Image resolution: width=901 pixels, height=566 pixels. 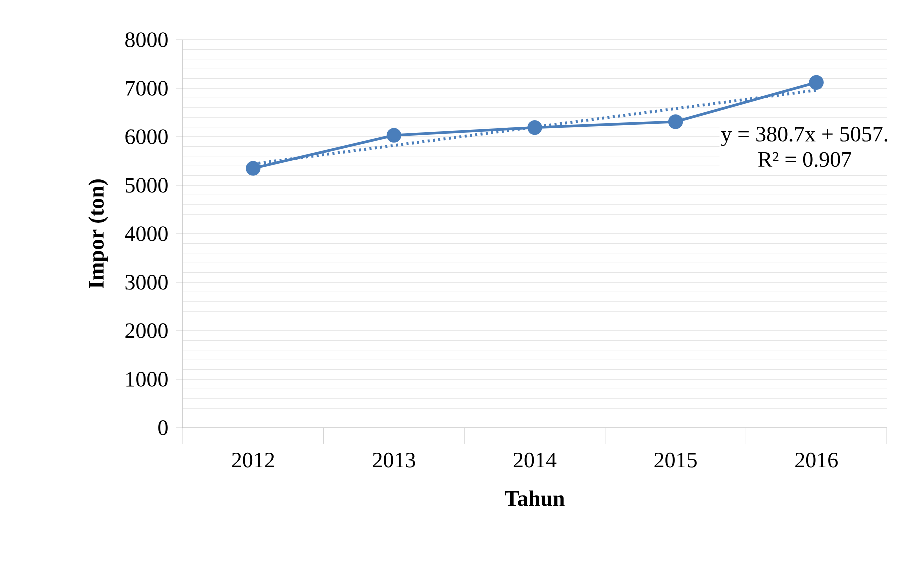 What do you see at coordinates (147, 88) in the screenshot?
I see `y-tick-label: 7000` at bounding box center [147, 88].